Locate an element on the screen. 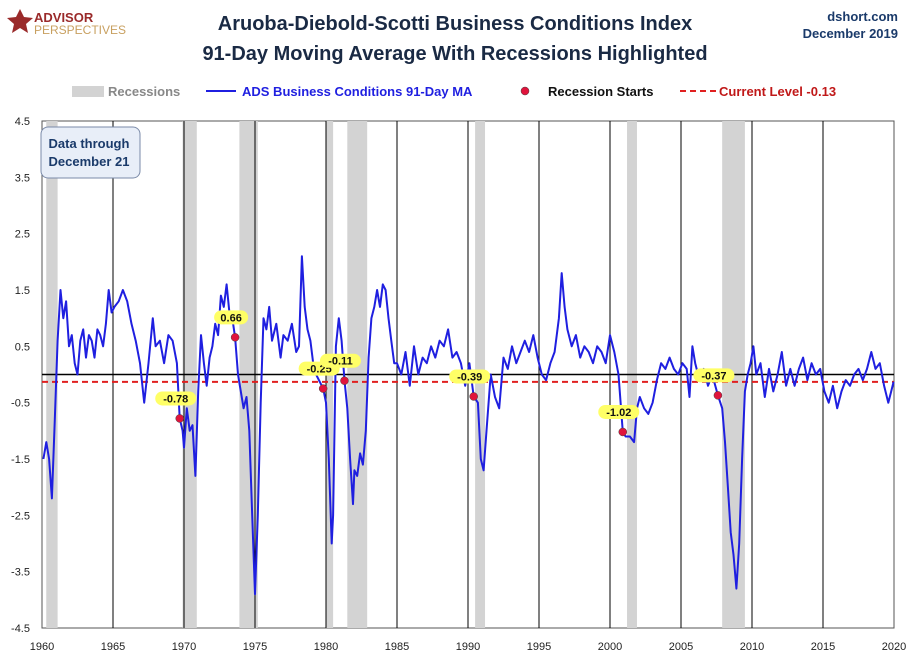 The height and width of the screenshot is (666, 910). logo-star-icon is located at coordinates (20, 21).